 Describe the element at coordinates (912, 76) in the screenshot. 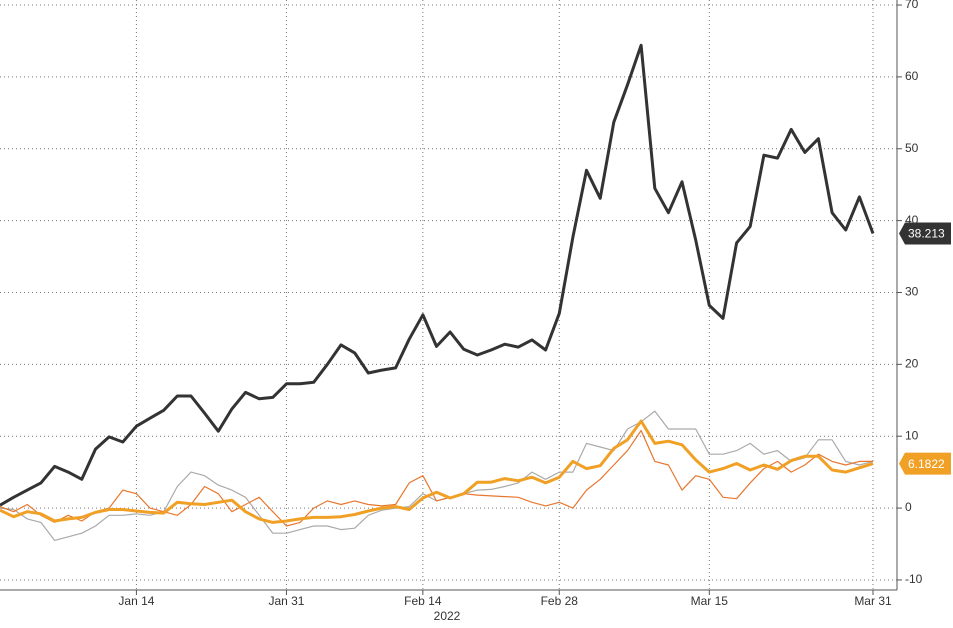

I see `y-tick-label: 60` at that location.